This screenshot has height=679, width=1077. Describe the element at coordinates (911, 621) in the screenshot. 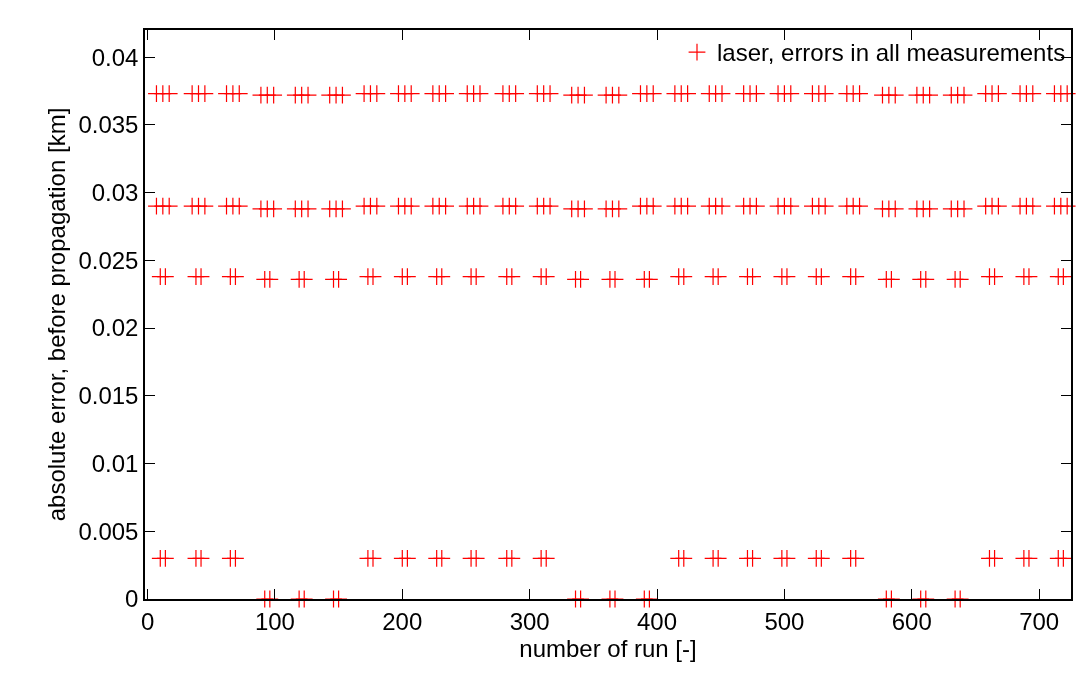

I see `x-tick-label: 600` at that location.